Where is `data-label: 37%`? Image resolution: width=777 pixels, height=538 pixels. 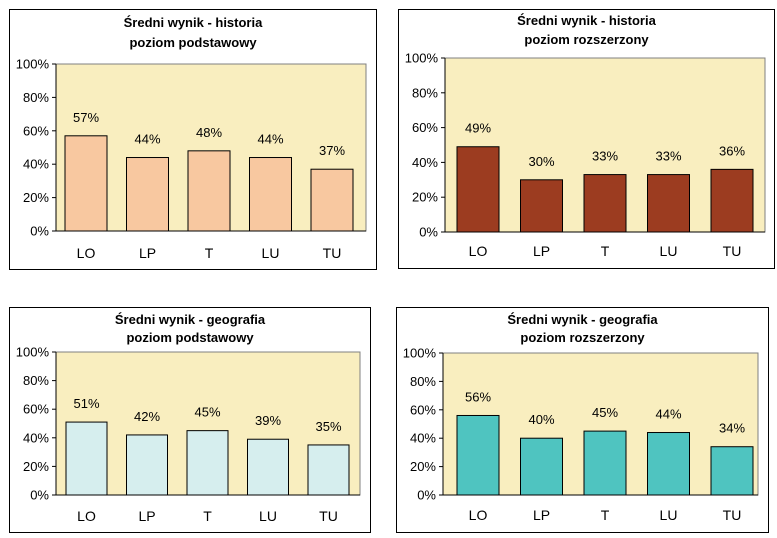 data-label: 37% is located at coordinates (332, 150).